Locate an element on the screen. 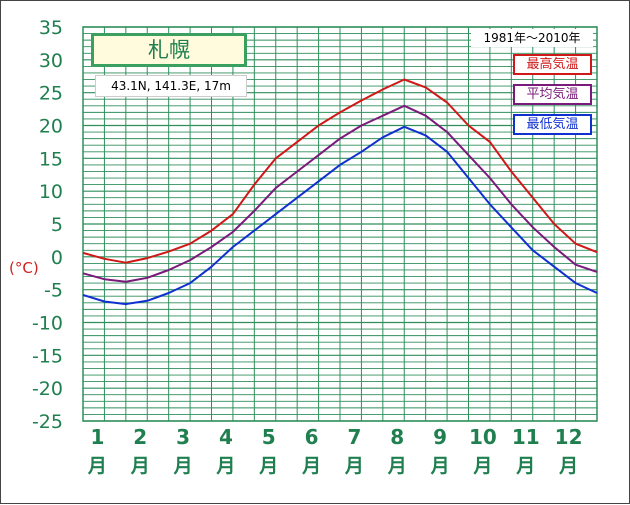 Image resolution: width=630 pixels, height=505 pixels. y-axis-ticks: 35 30 25 20 15 10 5 0 -5 -10 -15 -20 -25 is located at coordinates (47, 225).